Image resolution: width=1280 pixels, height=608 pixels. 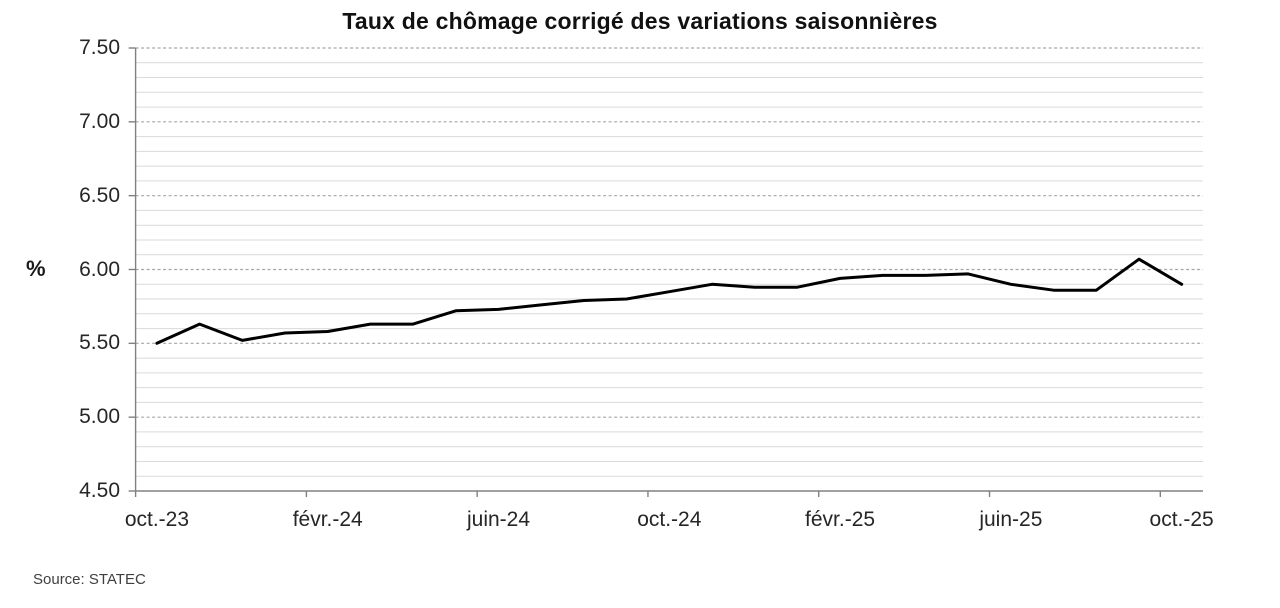 I want to click on y-axis-tick-label: 6.50, so click(x=99, y=195).